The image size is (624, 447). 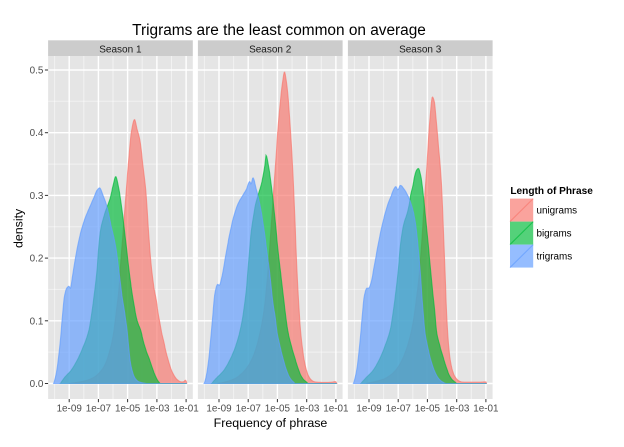 I want to click on svg-text: 0.0, so click(x=37, y=384).